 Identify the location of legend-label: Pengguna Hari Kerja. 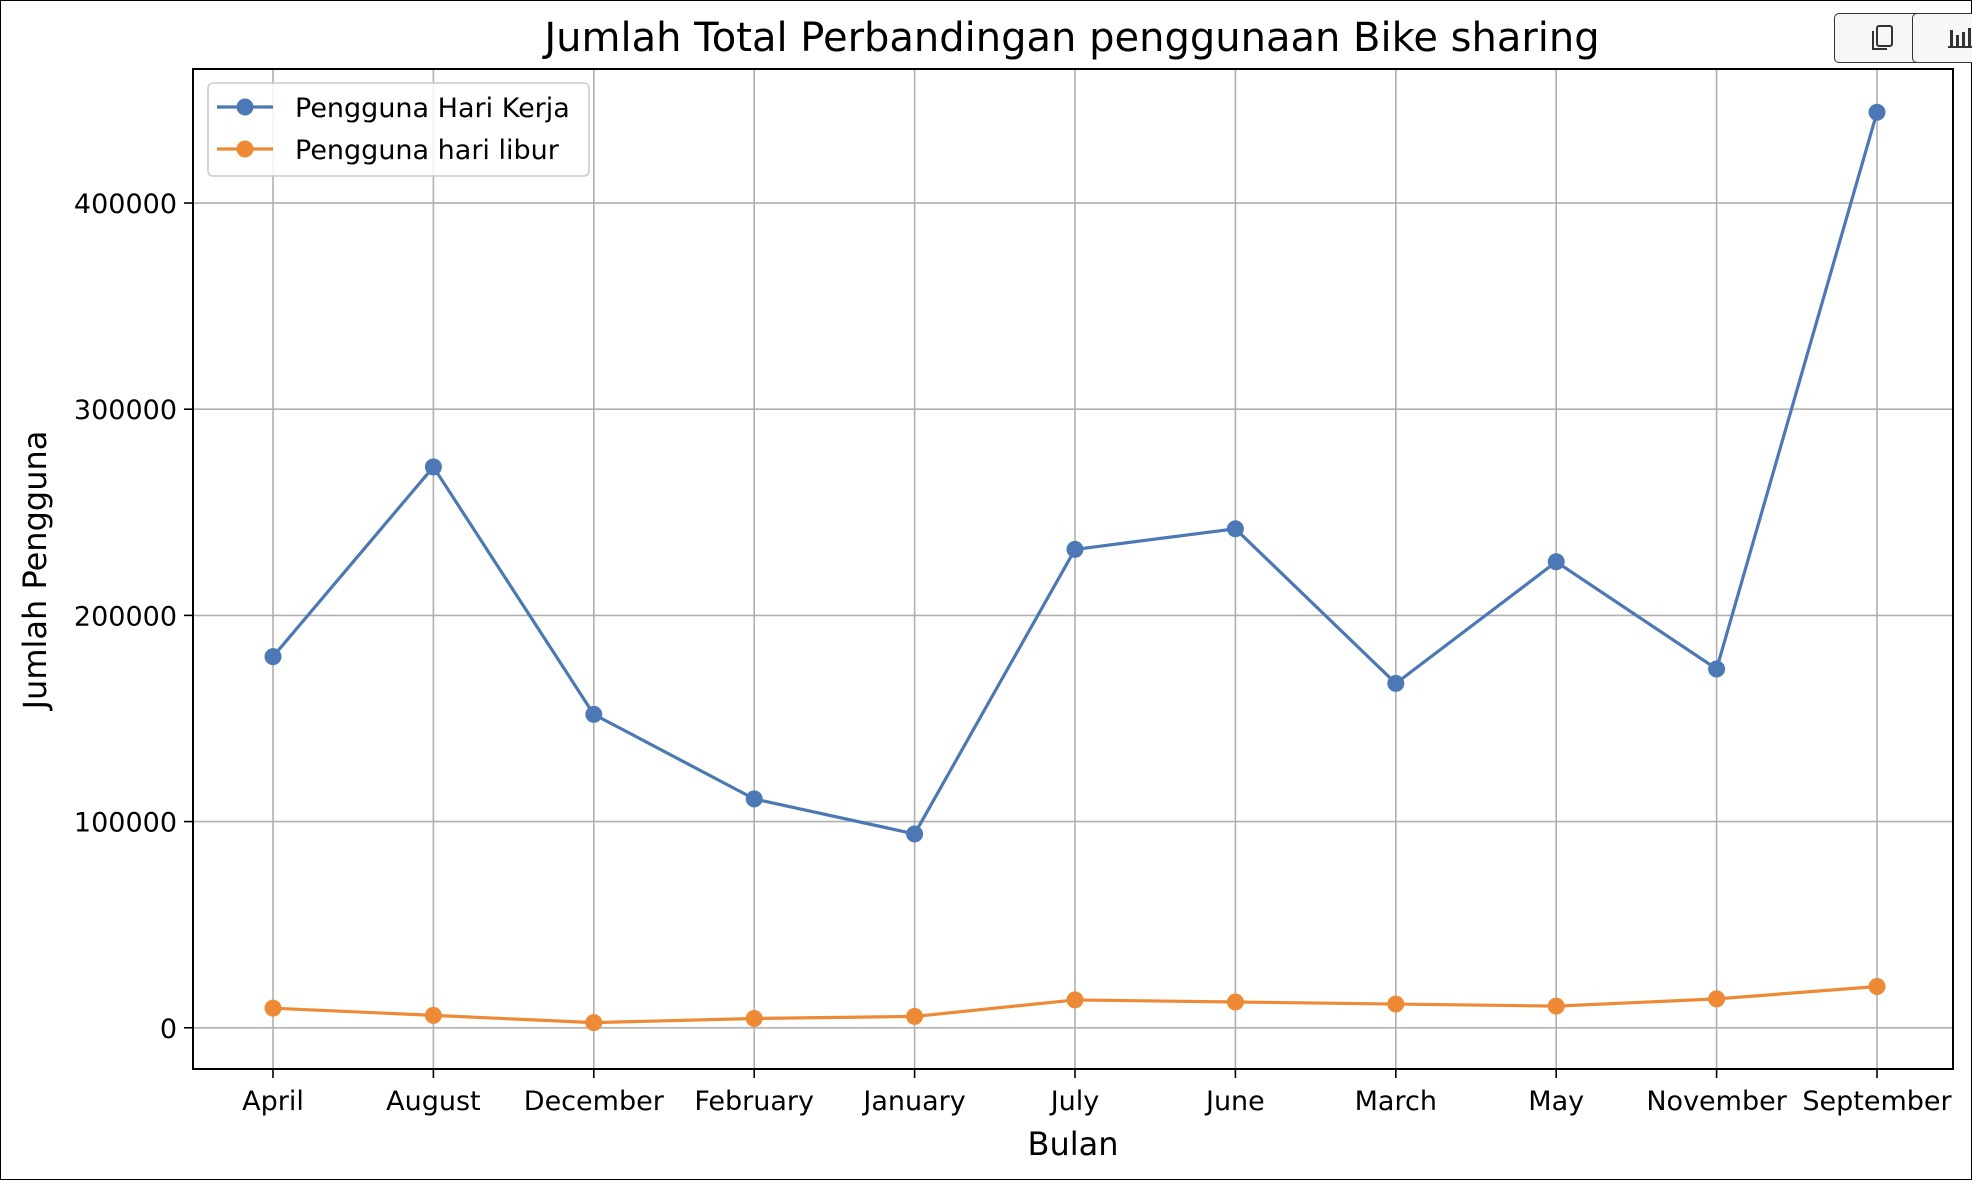
(432, 108).